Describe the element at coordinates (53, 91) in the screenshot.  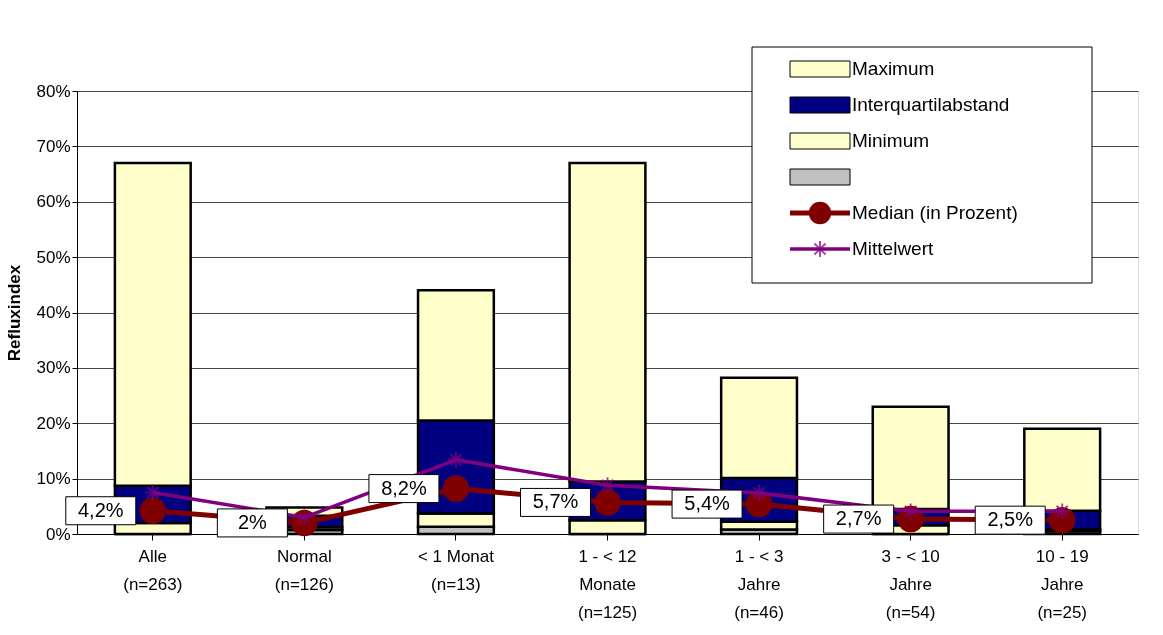
I see `y-tick-label: 80%` at that location.